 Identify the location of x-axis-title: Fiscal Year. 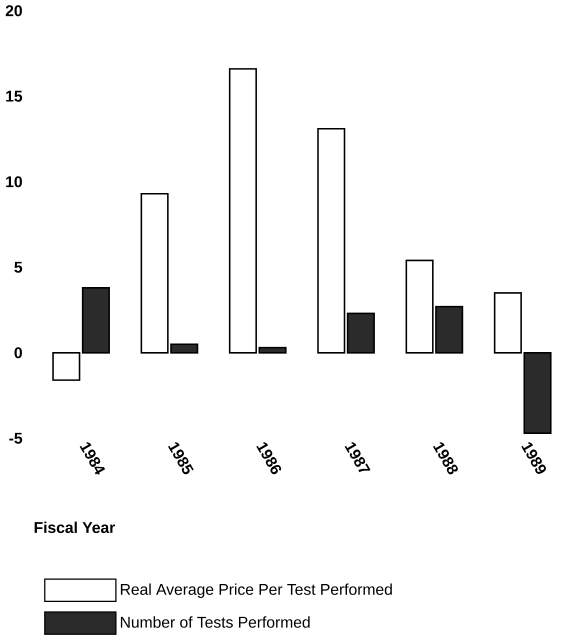
(74, 528).